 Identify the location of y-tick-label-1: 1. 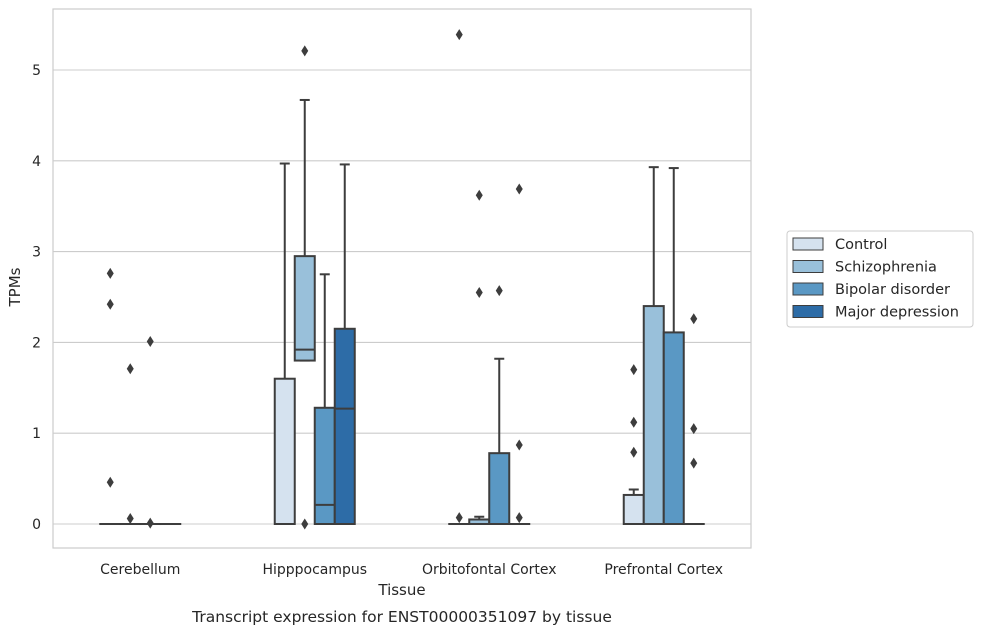
(36, 434).